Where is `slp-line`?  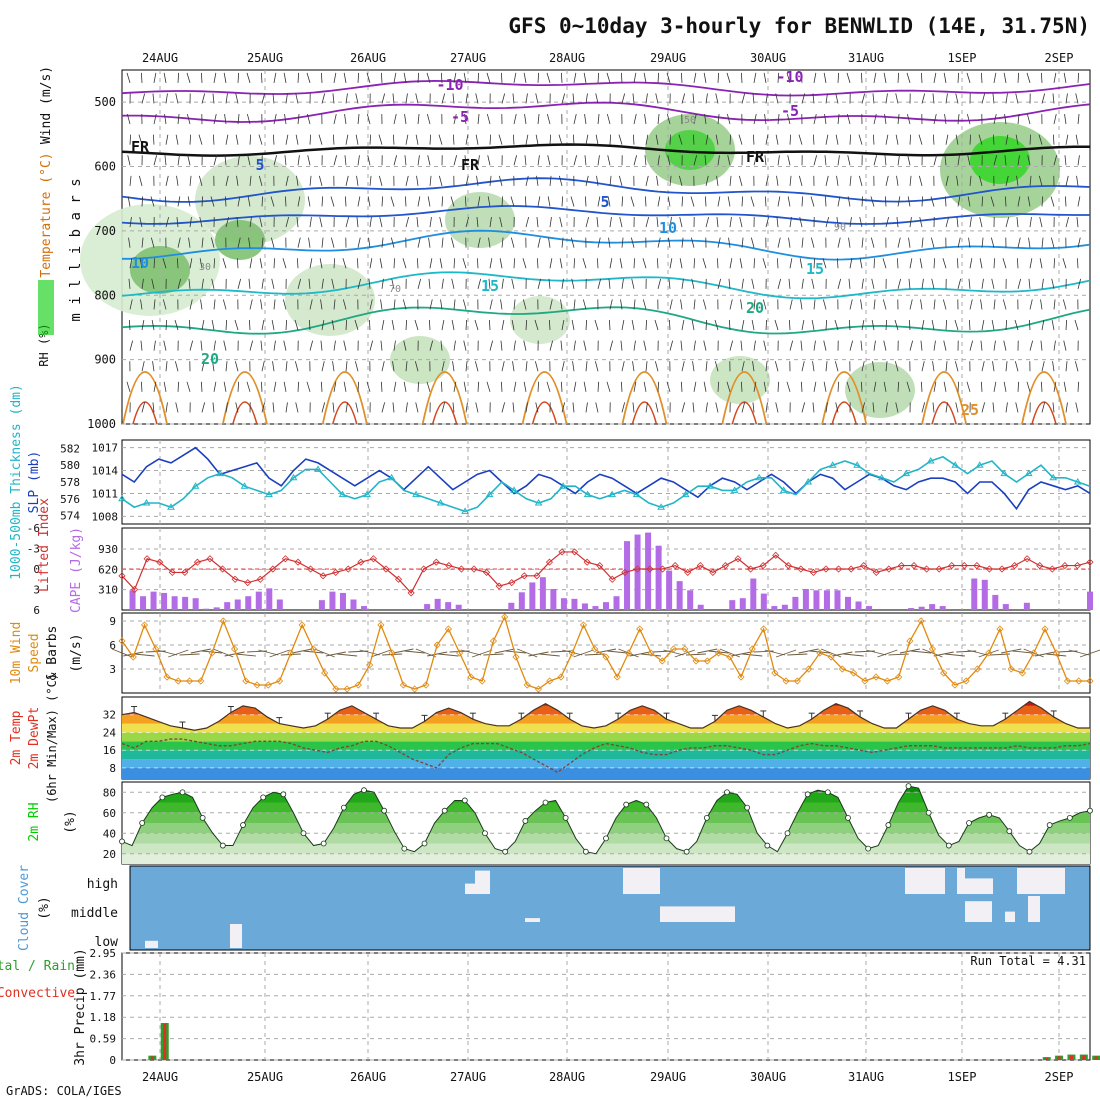 slp-line is located at coordinates (606, 478).